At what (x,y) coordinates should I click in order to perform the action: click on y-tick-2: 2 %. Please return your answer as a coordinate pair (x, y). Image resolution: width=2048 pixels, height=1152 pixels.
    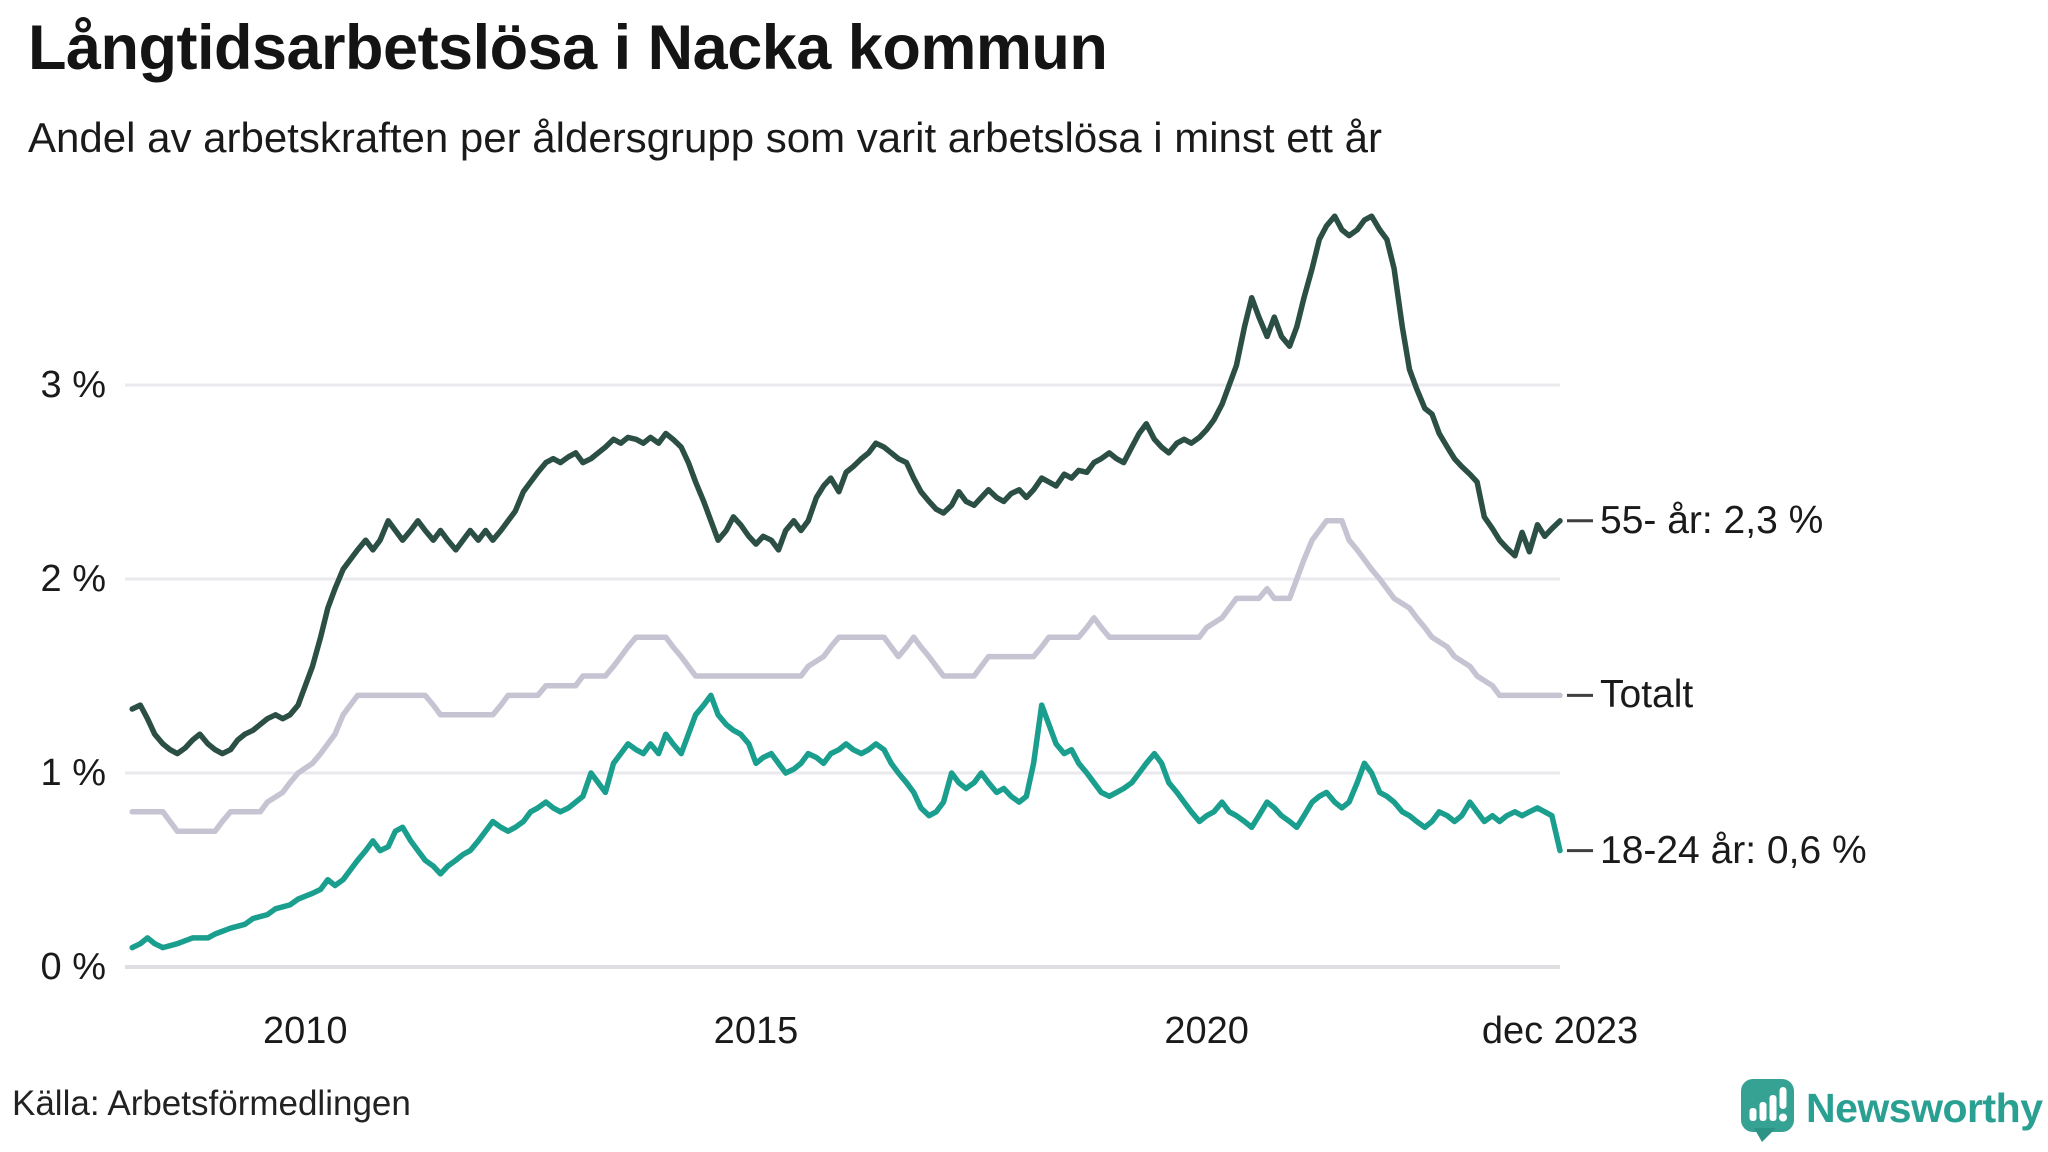
    Looking at the image, I should click on (73, 579).